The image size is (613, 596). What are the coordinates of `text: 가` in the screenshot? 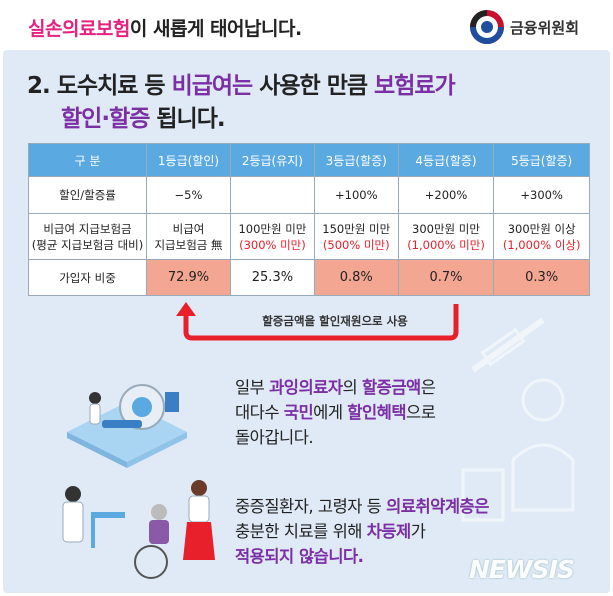 It's located at (418, 531).